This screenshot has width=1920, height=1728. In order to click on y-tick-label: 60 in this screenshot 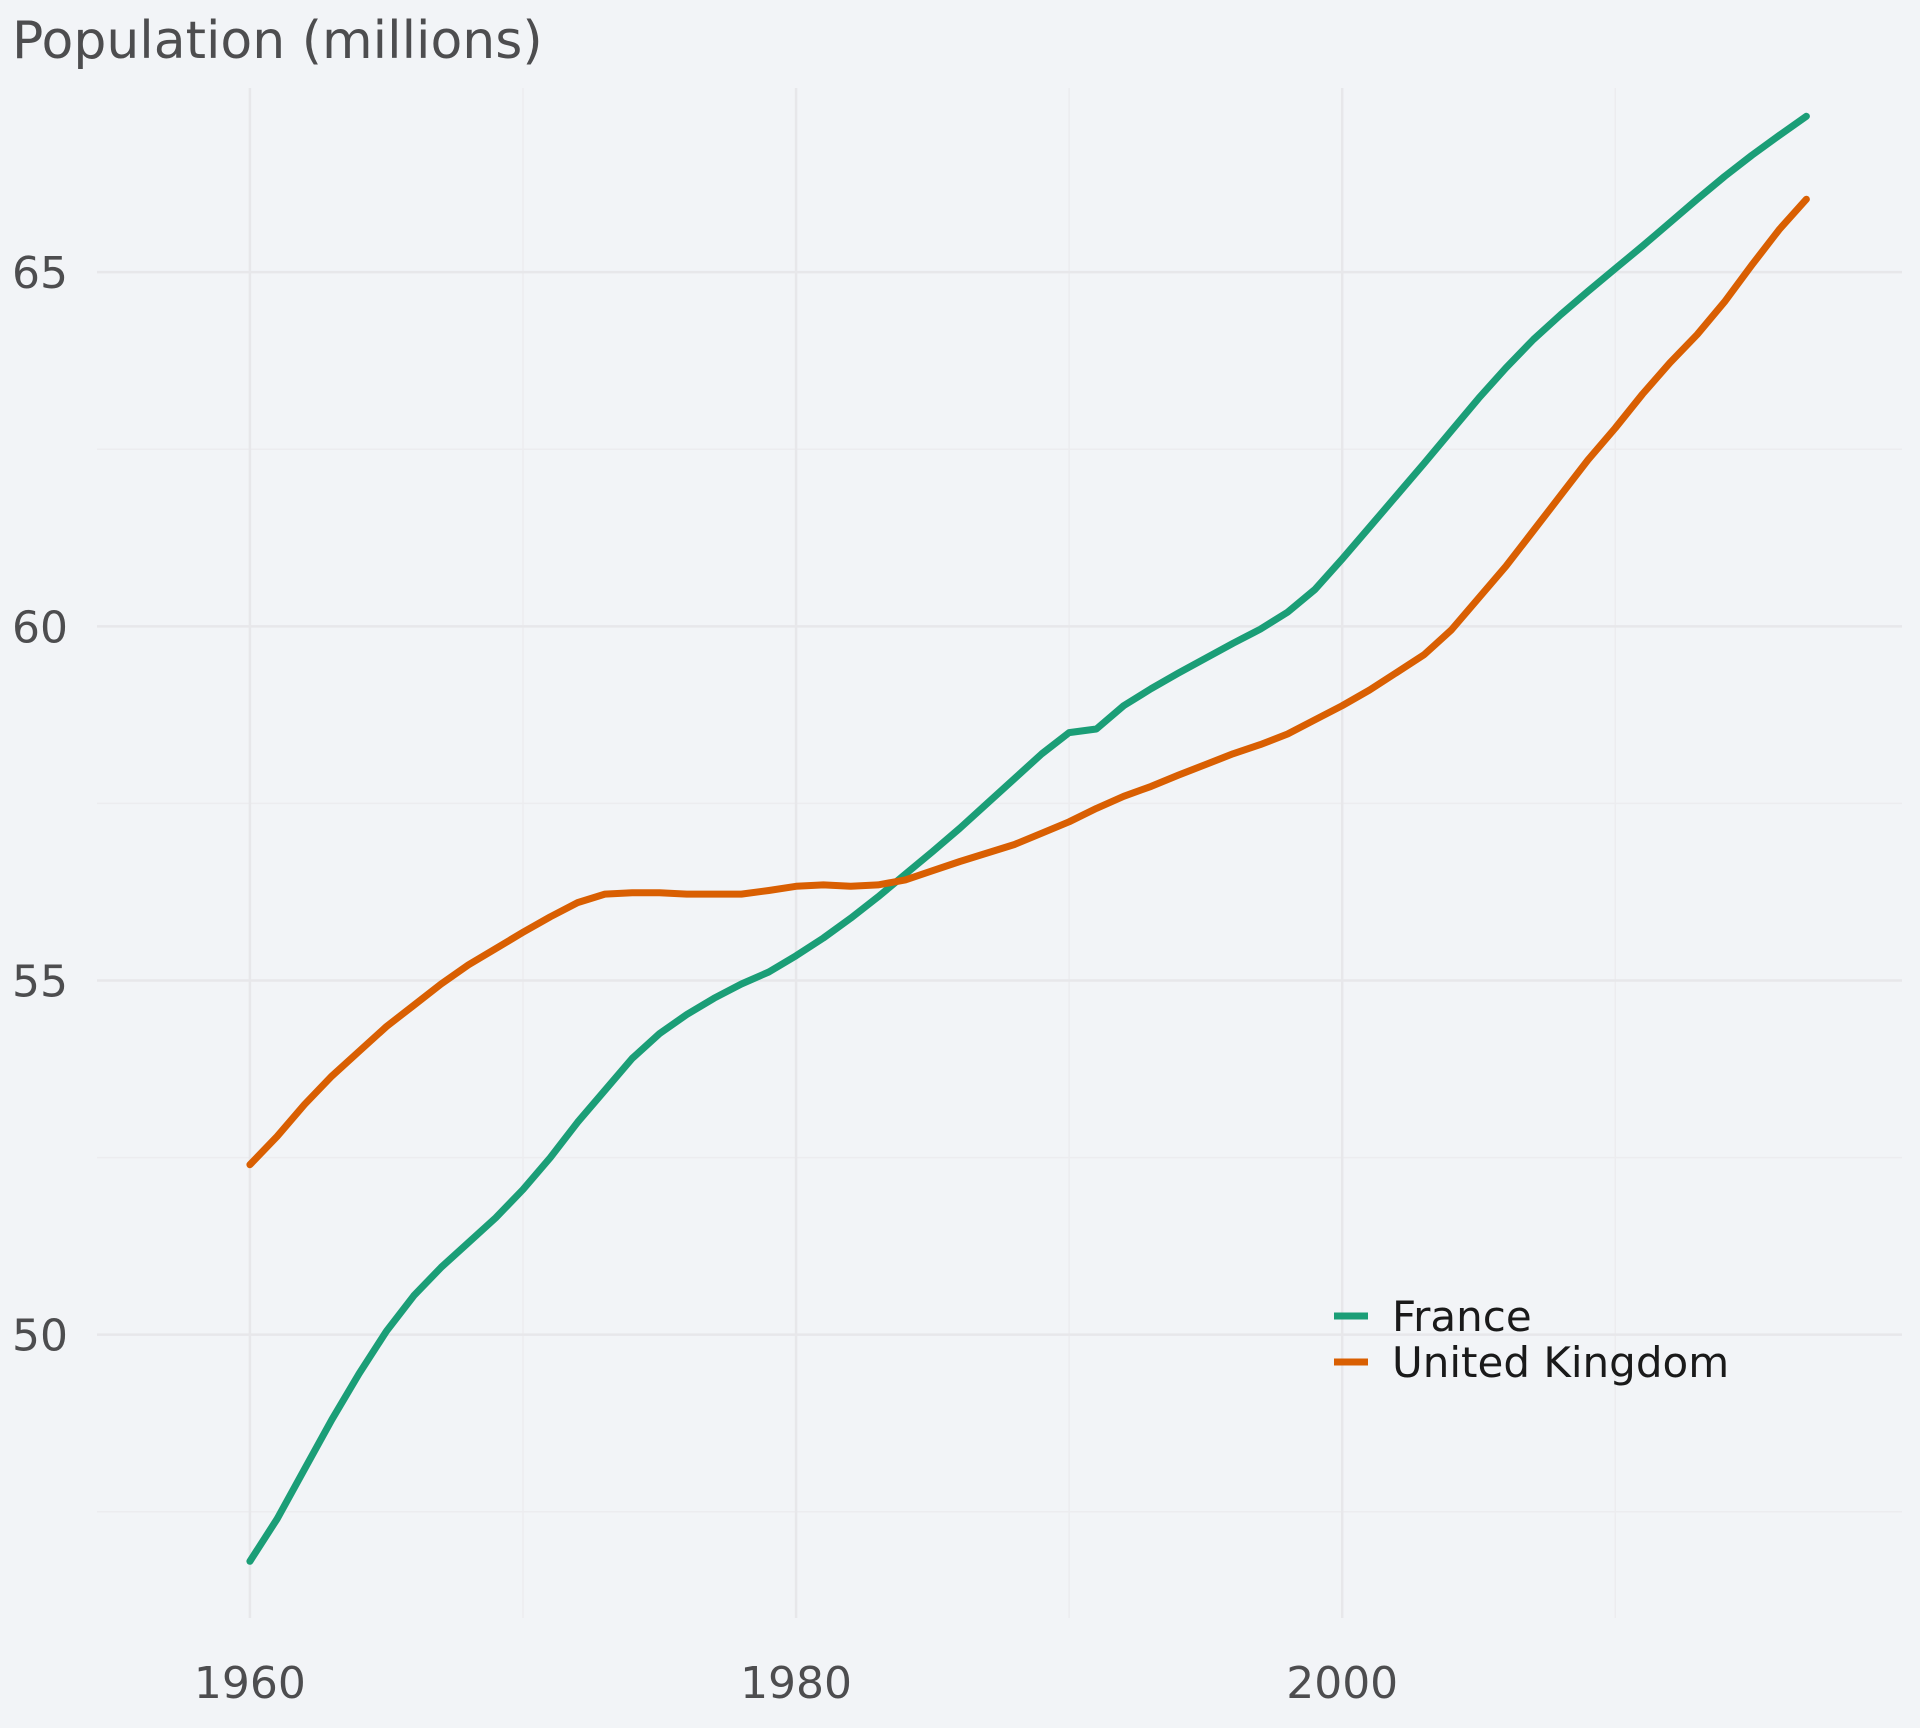, I will do `click(40, 627)`.